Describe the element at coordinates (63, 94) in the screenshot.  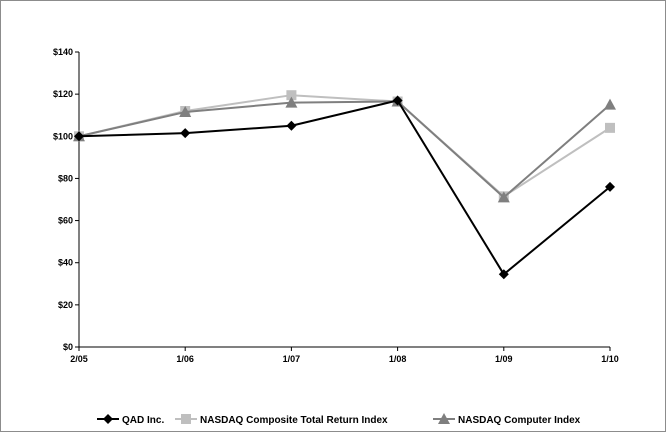
I see `y-tick-label: $120` at that location.